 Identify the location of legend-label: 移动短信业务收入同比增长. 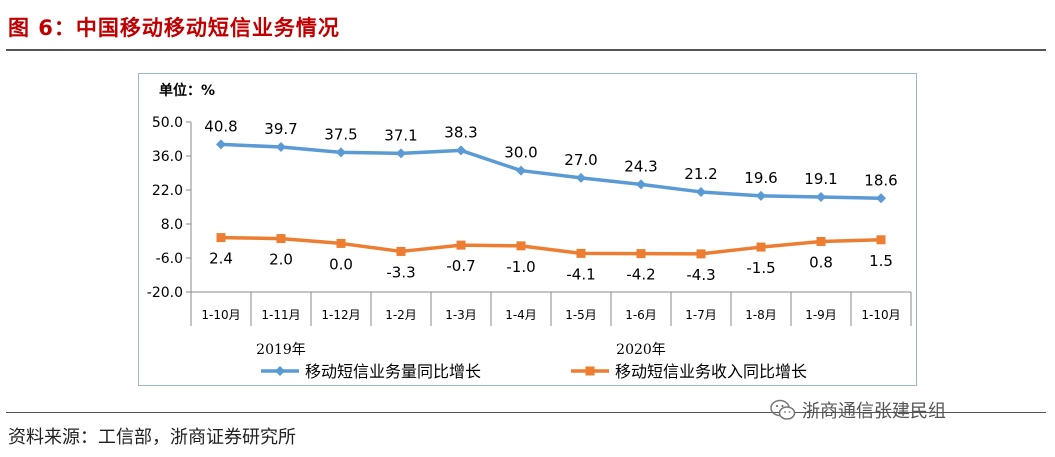
(711, 371).